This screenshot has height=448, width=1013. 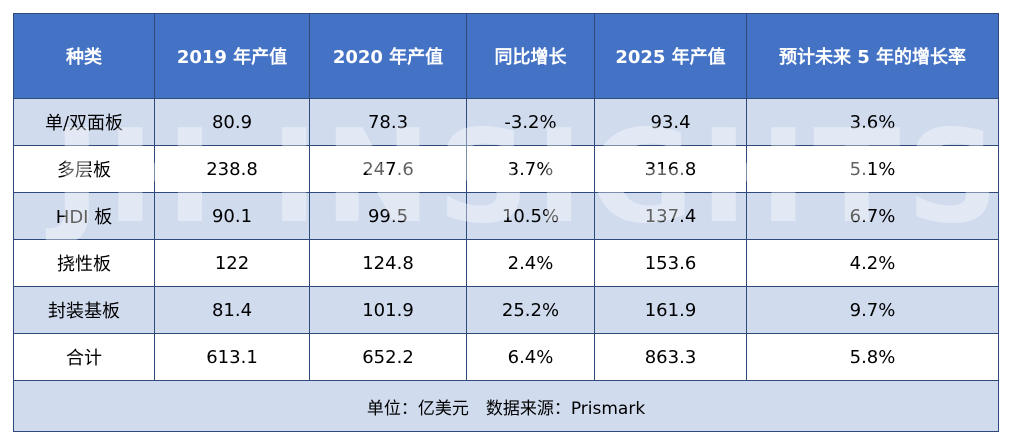 What do you see at coordinates (388, 122) in the screenshot?
I see `table-cell: 78.3` at bounding box center [388, 122].